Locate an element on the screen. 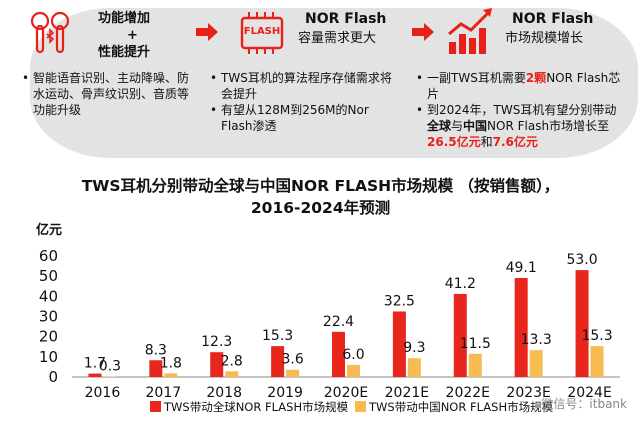  step1-title-line2: 性能提升 is located at coordinates (124, 52).